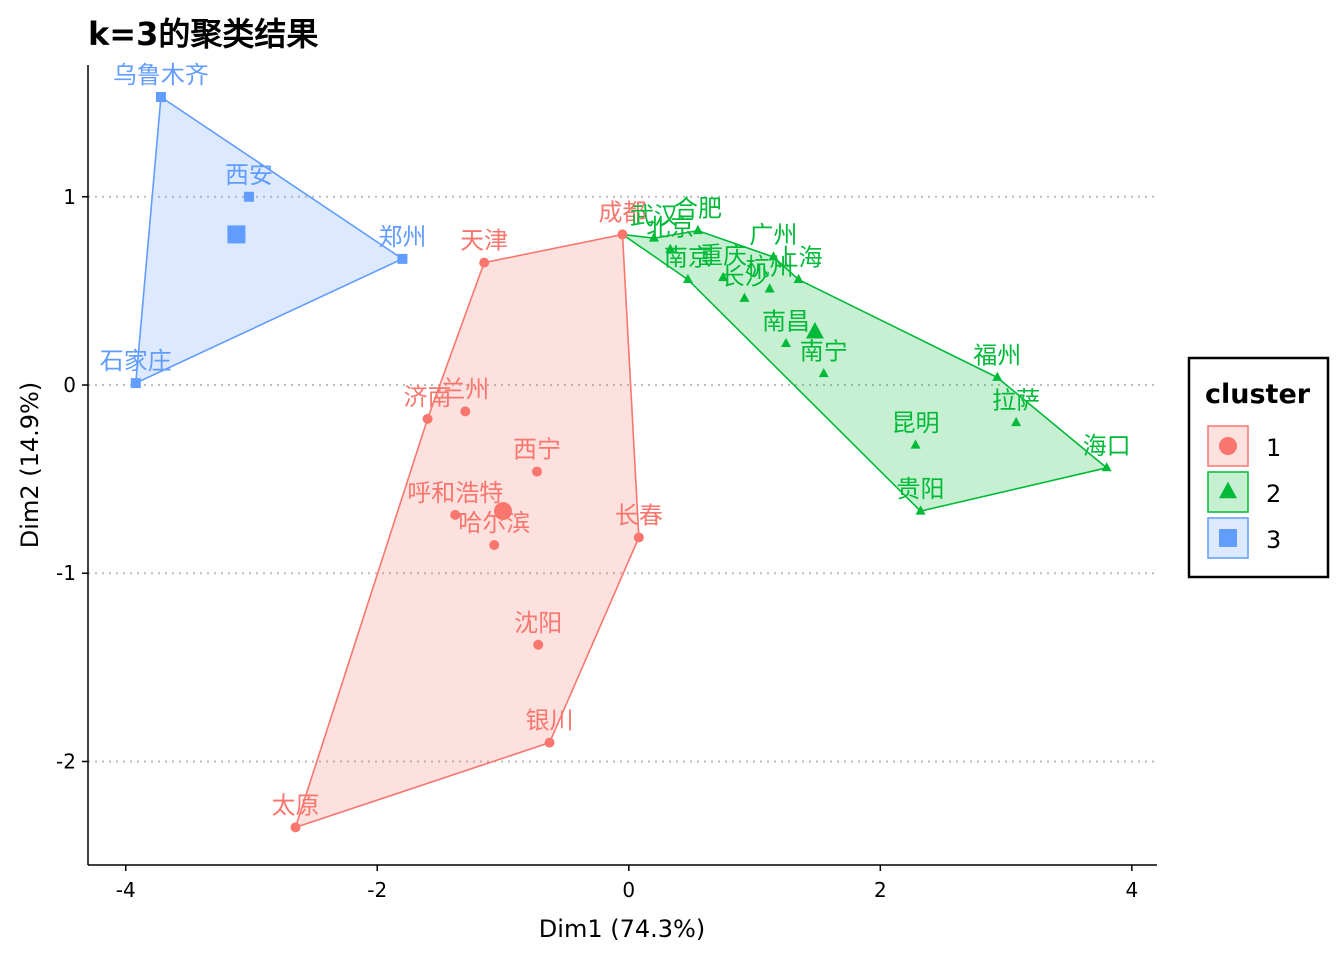 Image resolution: width=1344 pixels, height=960 pixels. Describe the element at coordinates (66, 573) in the screenshot. I see `y-tick-label: -1` at that location.